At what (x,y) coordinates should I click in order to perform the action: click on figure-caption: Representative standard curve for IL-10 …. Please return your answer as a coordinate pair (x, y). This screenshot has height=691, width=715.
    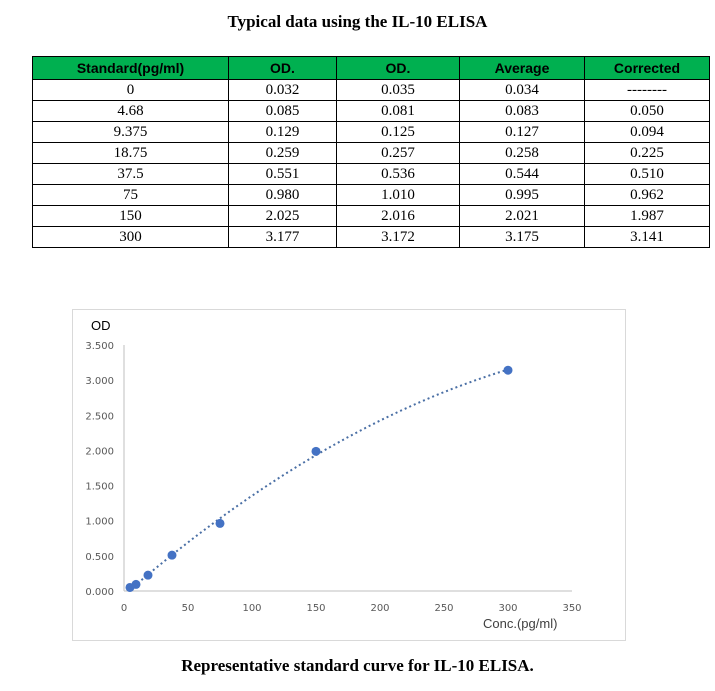
    Looking at the image, I should click on (357, 665).